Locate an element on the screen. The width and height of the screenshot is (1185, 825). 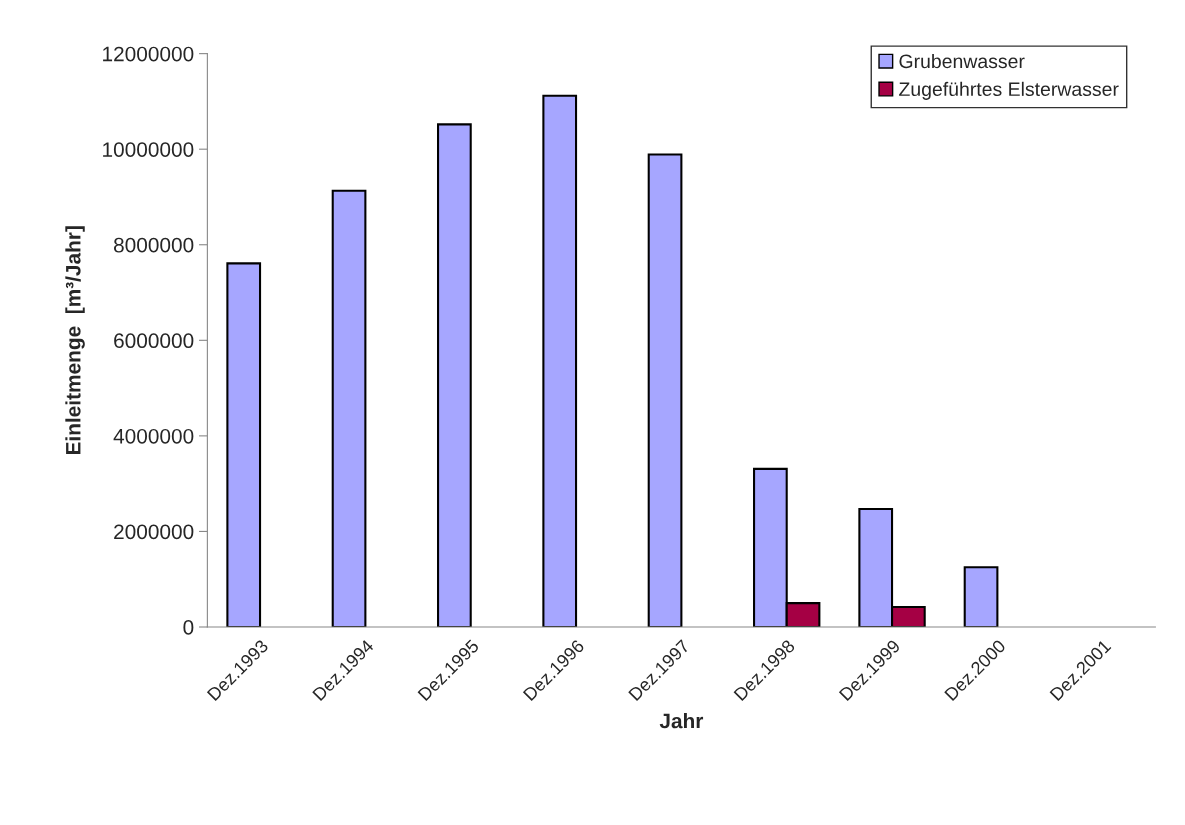
y-tick-label: 10000000 is located at coordinates (148, 149).